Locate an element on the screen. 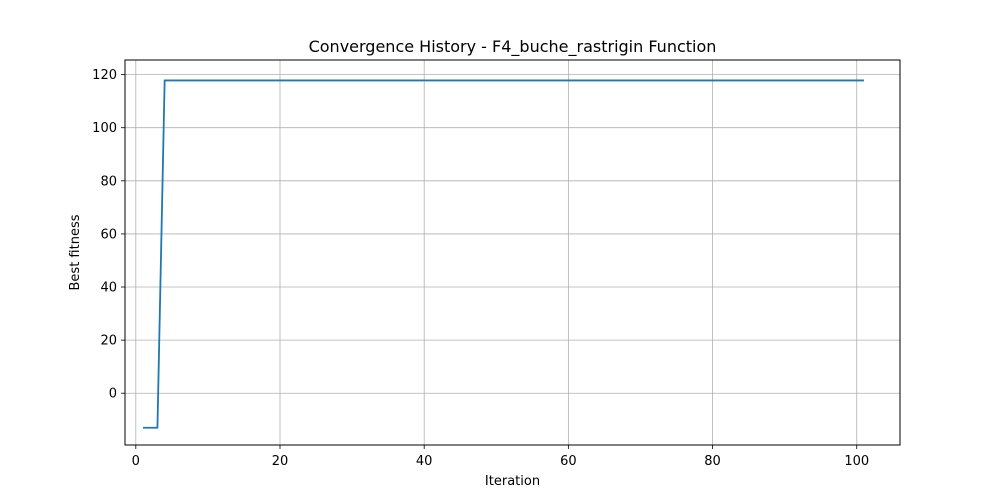  x-tick-label: 60 is located at coordinates (568, 461).